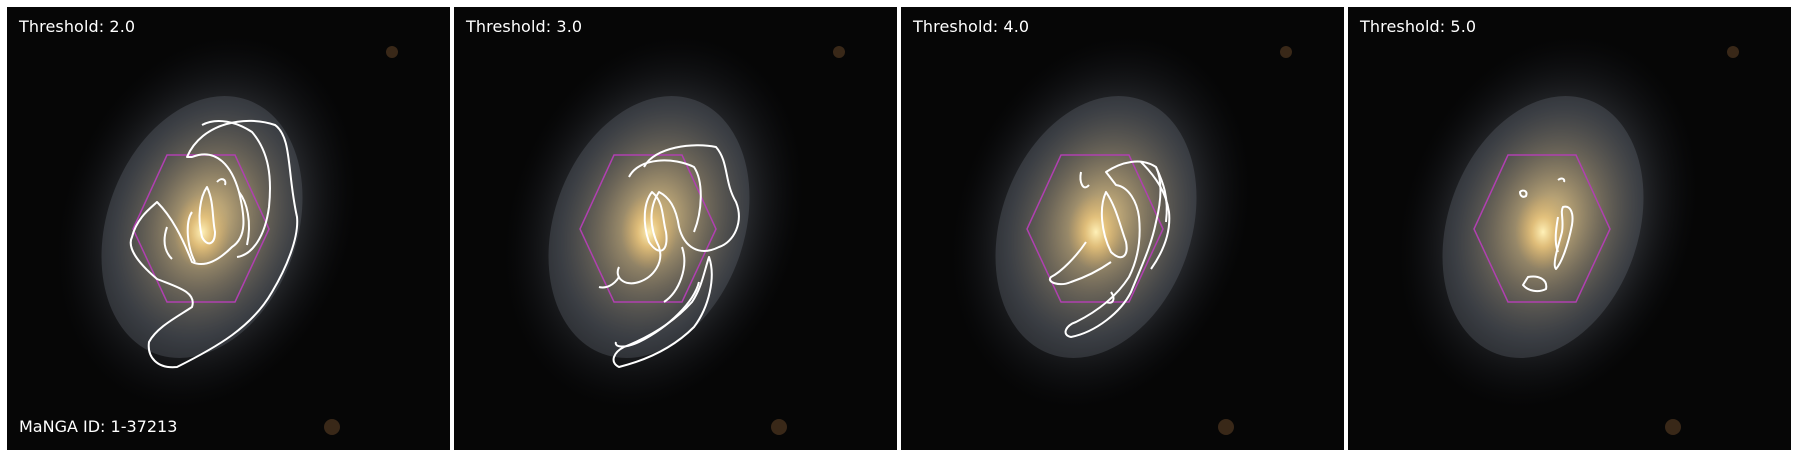 The width and height of the screenshot is (1800, 457). I want to click on threshold-label: Threshold: 4.0, so click(971, 26).